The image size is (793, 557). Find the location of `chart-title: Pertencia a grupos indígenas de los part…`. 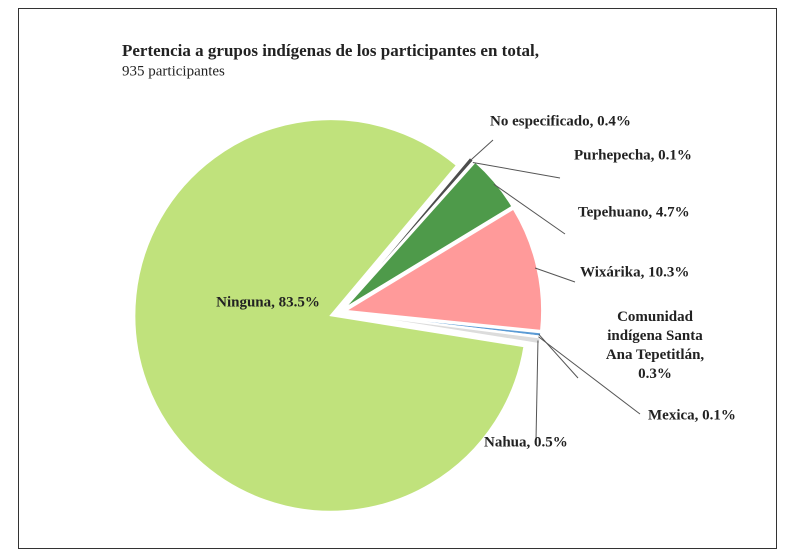

chart-title: Pertencia a grupos indígenas de los part… is located at coordinates (330, 50).